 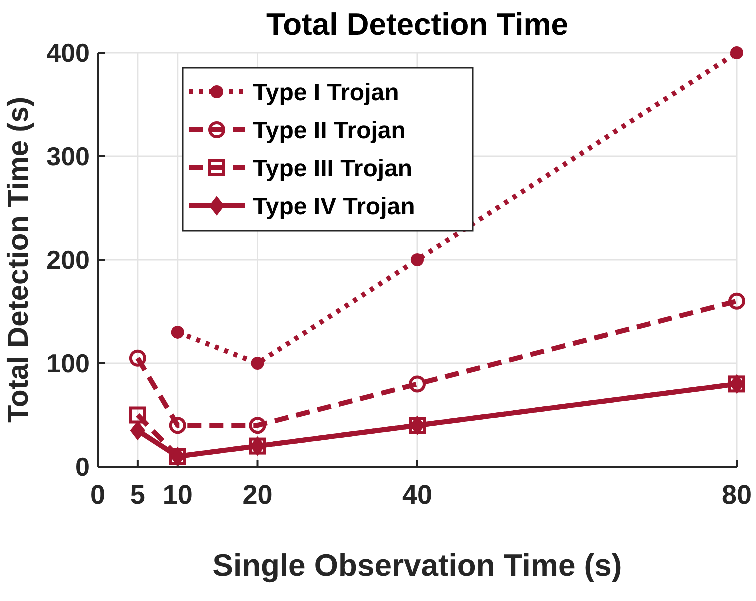 What do you see at coordinates (326, 92) in the screenshot?
I see `legend-label: Type I Trojan` at bounding box center [326, 92].